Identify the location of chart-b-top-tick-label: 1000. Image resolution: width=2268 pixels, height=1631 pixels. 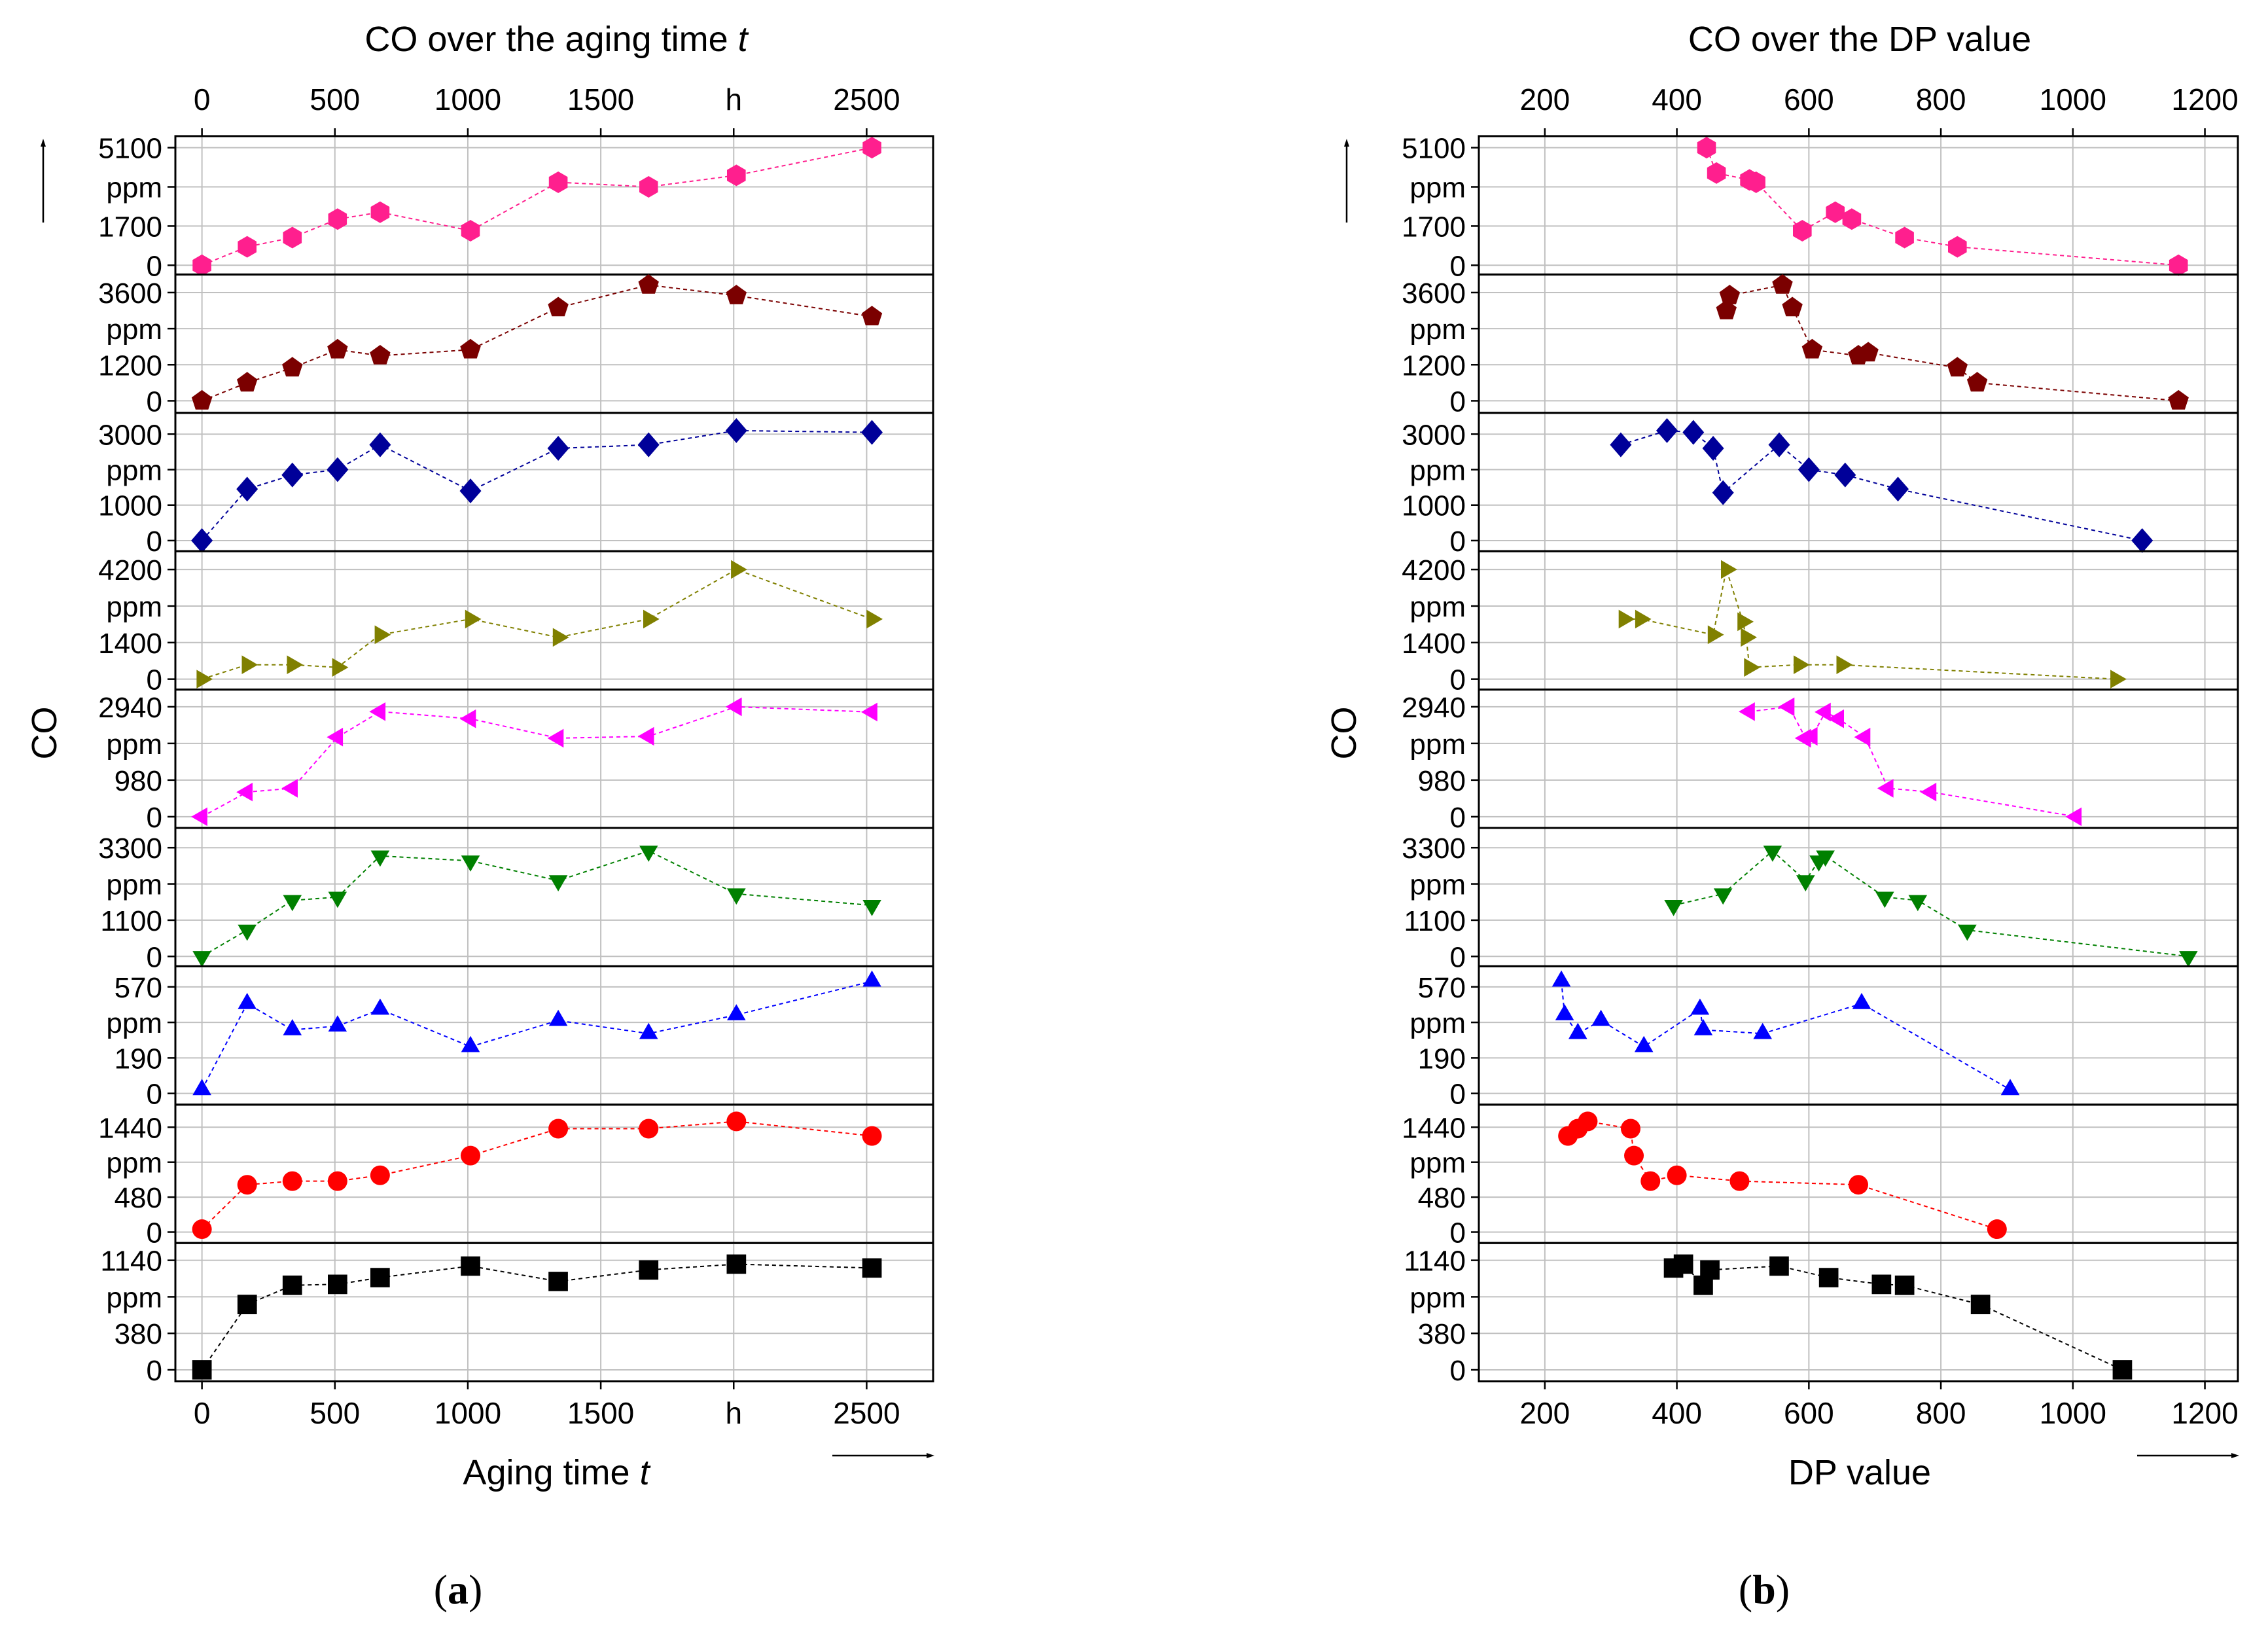
(2073, 99).